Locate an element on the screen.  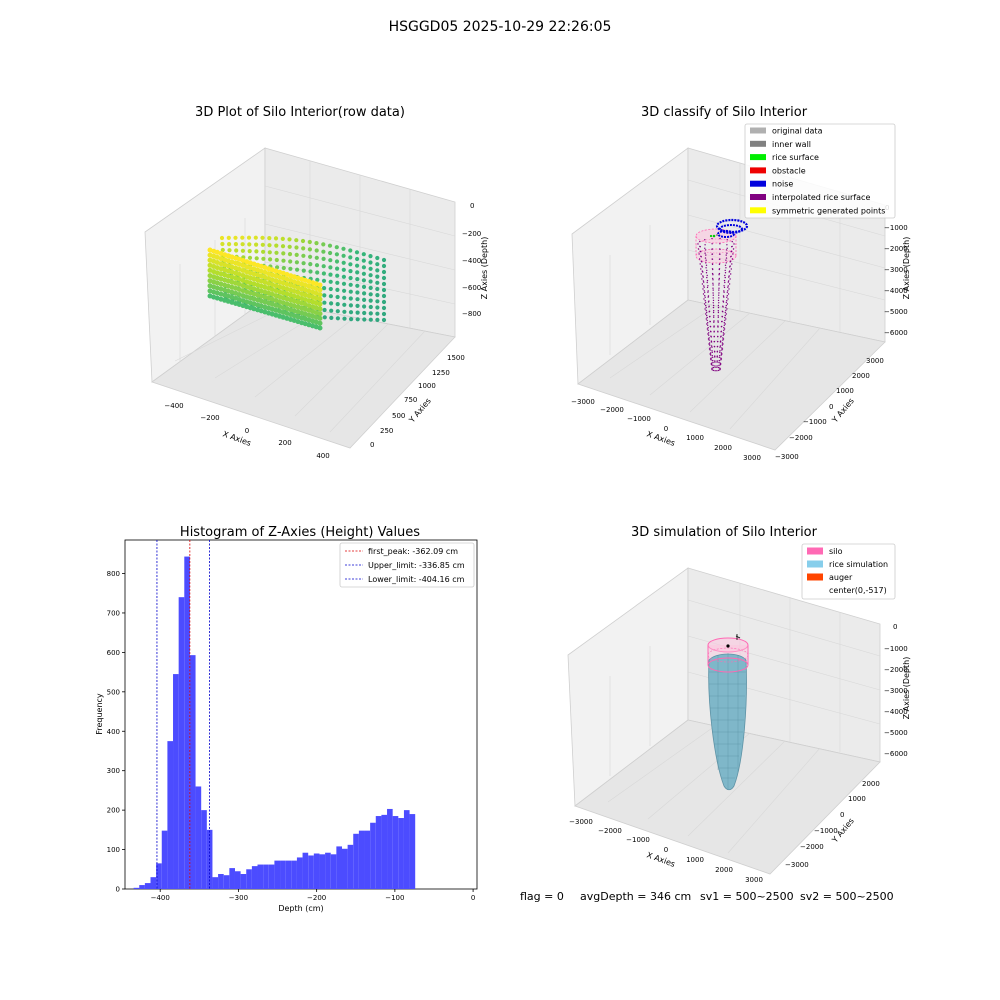
histogram-y-ticks: 0 100 200 300 400 500 600 700 800 is located at coordinates (116, 732).